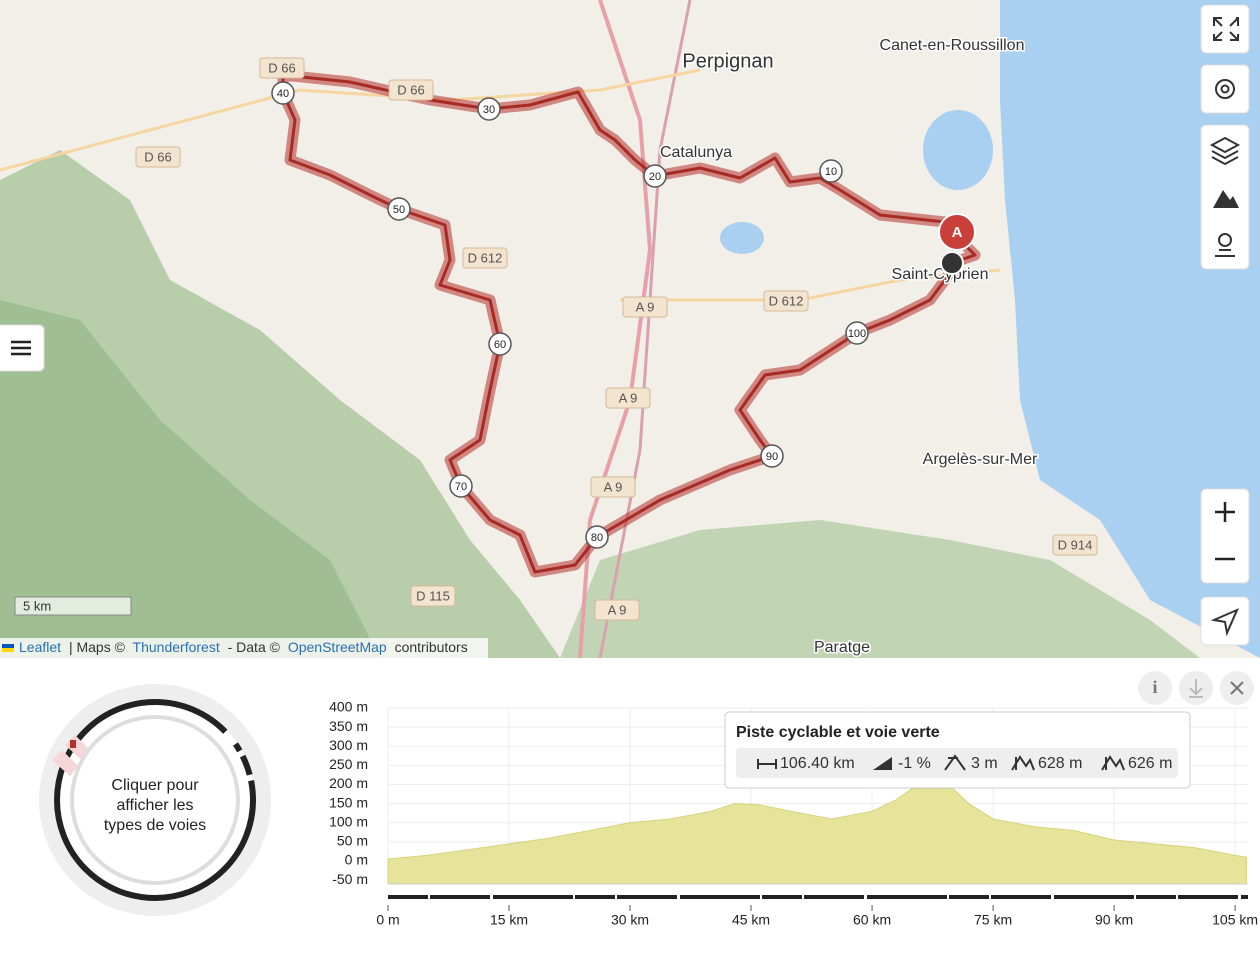 Image resolution: width=1260 pixels, height=953 pixels. Describe the element at coordinates (914, 763) in the screenshot. I see `slope: -1 %` at that location.